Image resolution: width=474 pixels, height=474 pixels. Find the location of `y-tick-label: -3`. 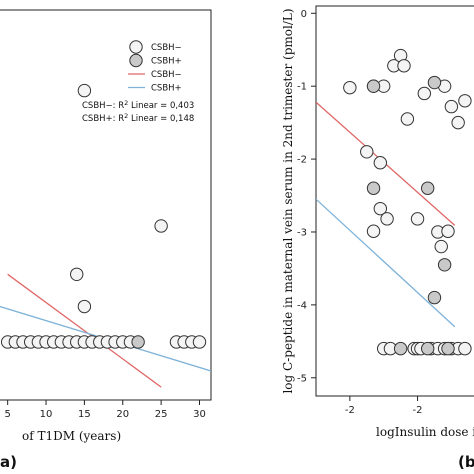

y-tick-label: -3 is located at coordinates (302, 232).